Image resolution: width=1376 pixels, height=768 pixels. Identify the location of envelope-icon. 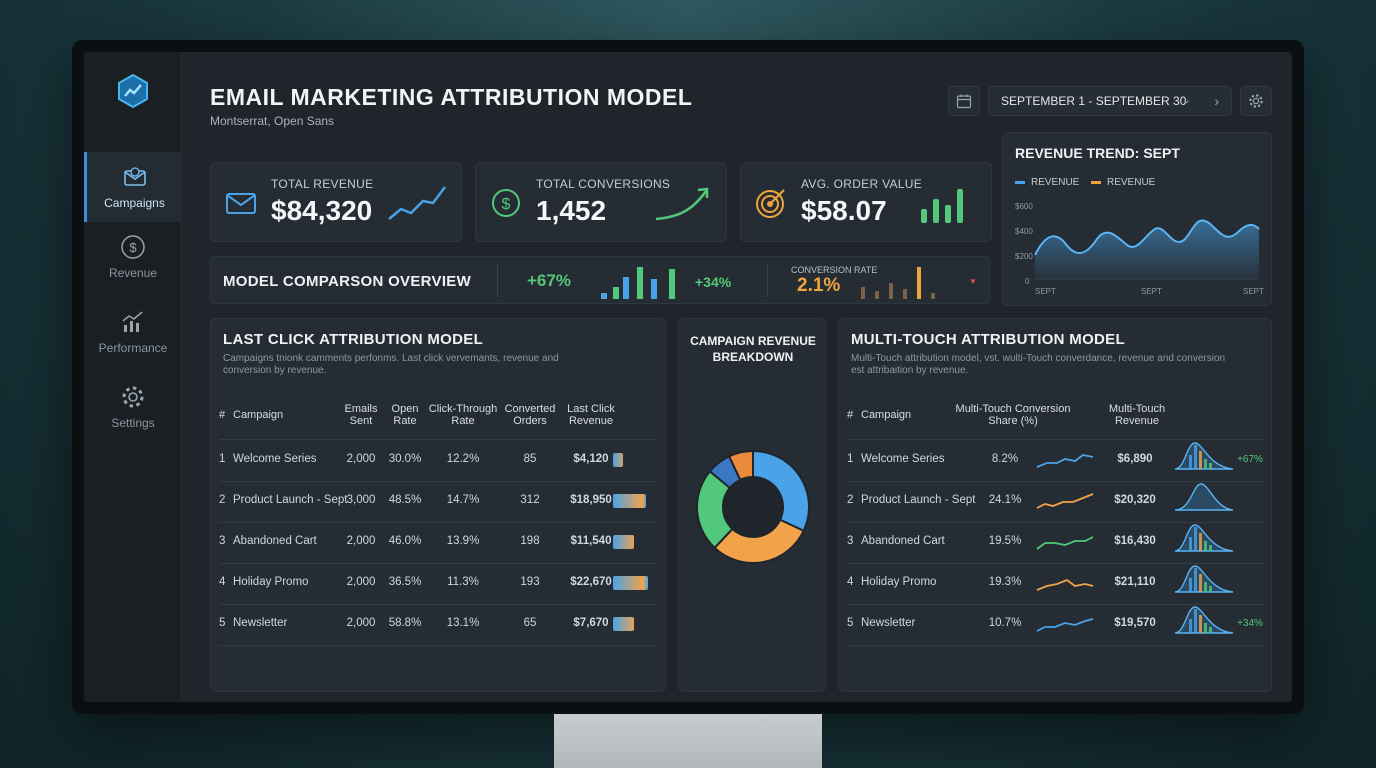
(134, 176).